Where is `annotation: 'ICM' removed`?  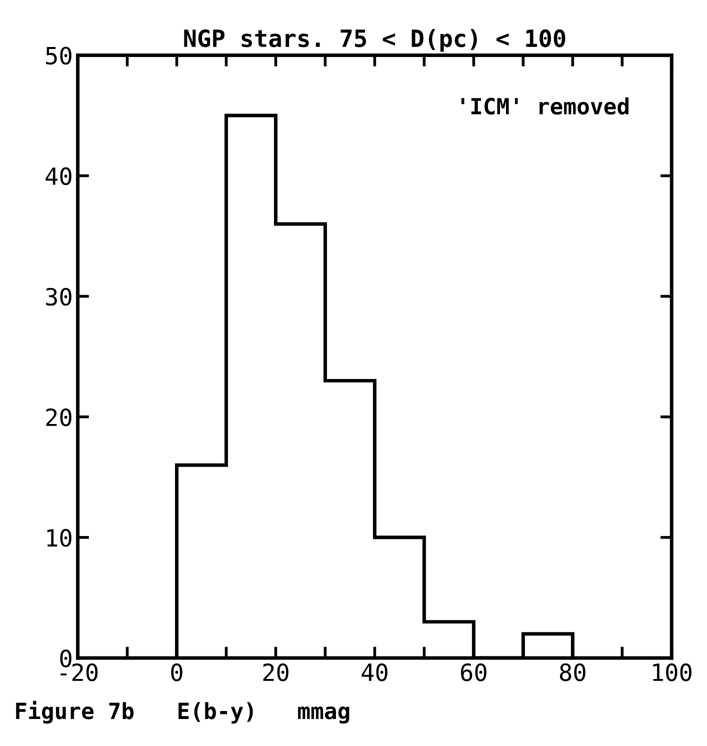 annotation: 'ICM' removed is located at coordinates (544, 106).